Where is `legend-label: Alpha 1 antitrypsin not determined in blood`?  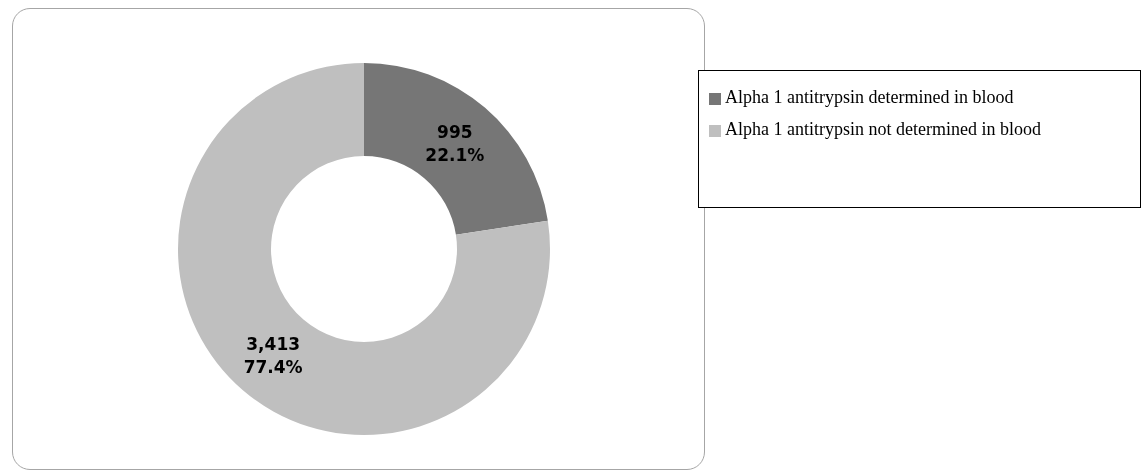 legend-label: Alpha 1 antitrypsin not determined in blood is located at coordinates (883, 129).